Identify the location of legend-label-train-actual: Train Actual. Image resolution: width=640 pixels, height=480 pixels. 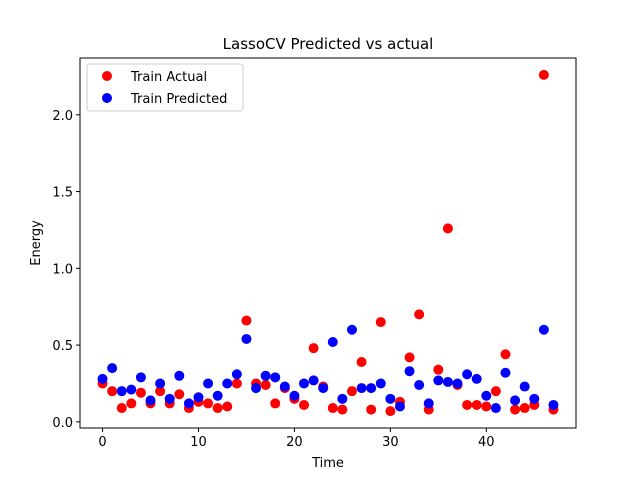
(168, 77).